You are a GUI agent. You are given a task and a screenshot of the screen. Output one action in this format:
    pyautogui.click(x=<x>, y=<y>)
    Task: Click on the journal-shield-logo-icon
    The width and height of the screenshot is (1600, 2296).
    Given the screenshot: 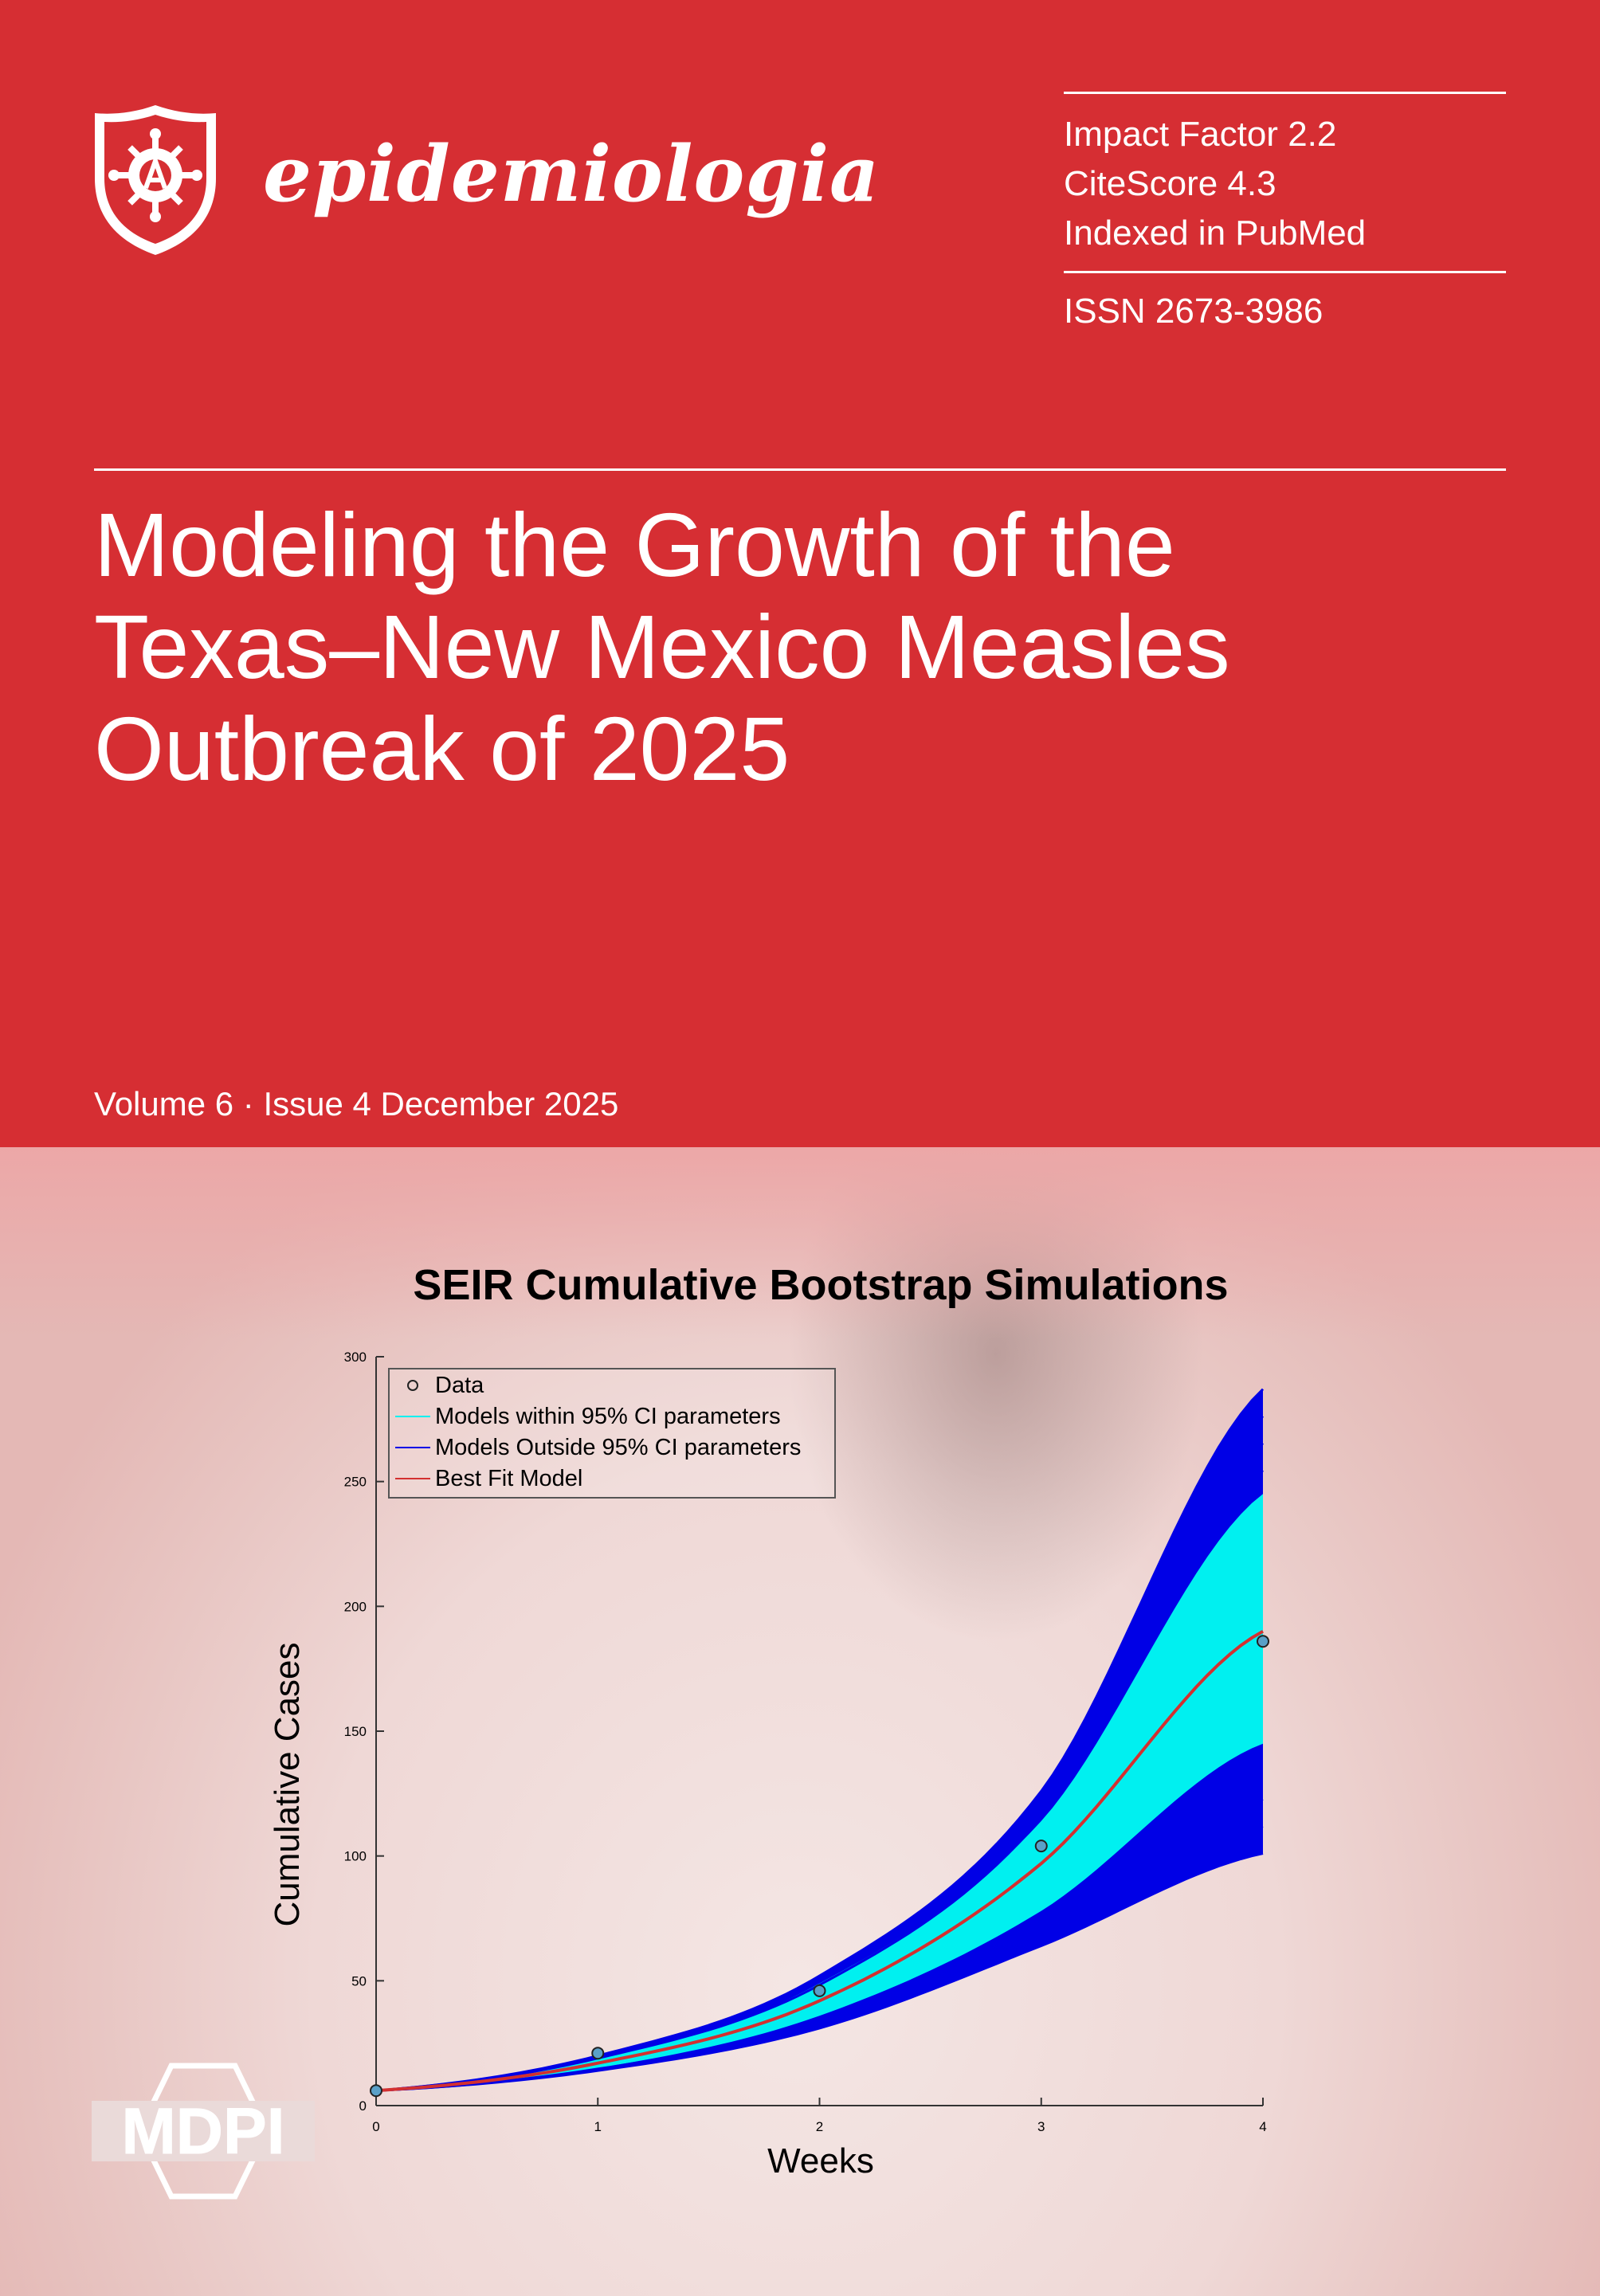 What is the action you would take?
    pyautogui.click(x=155, y=180)
    